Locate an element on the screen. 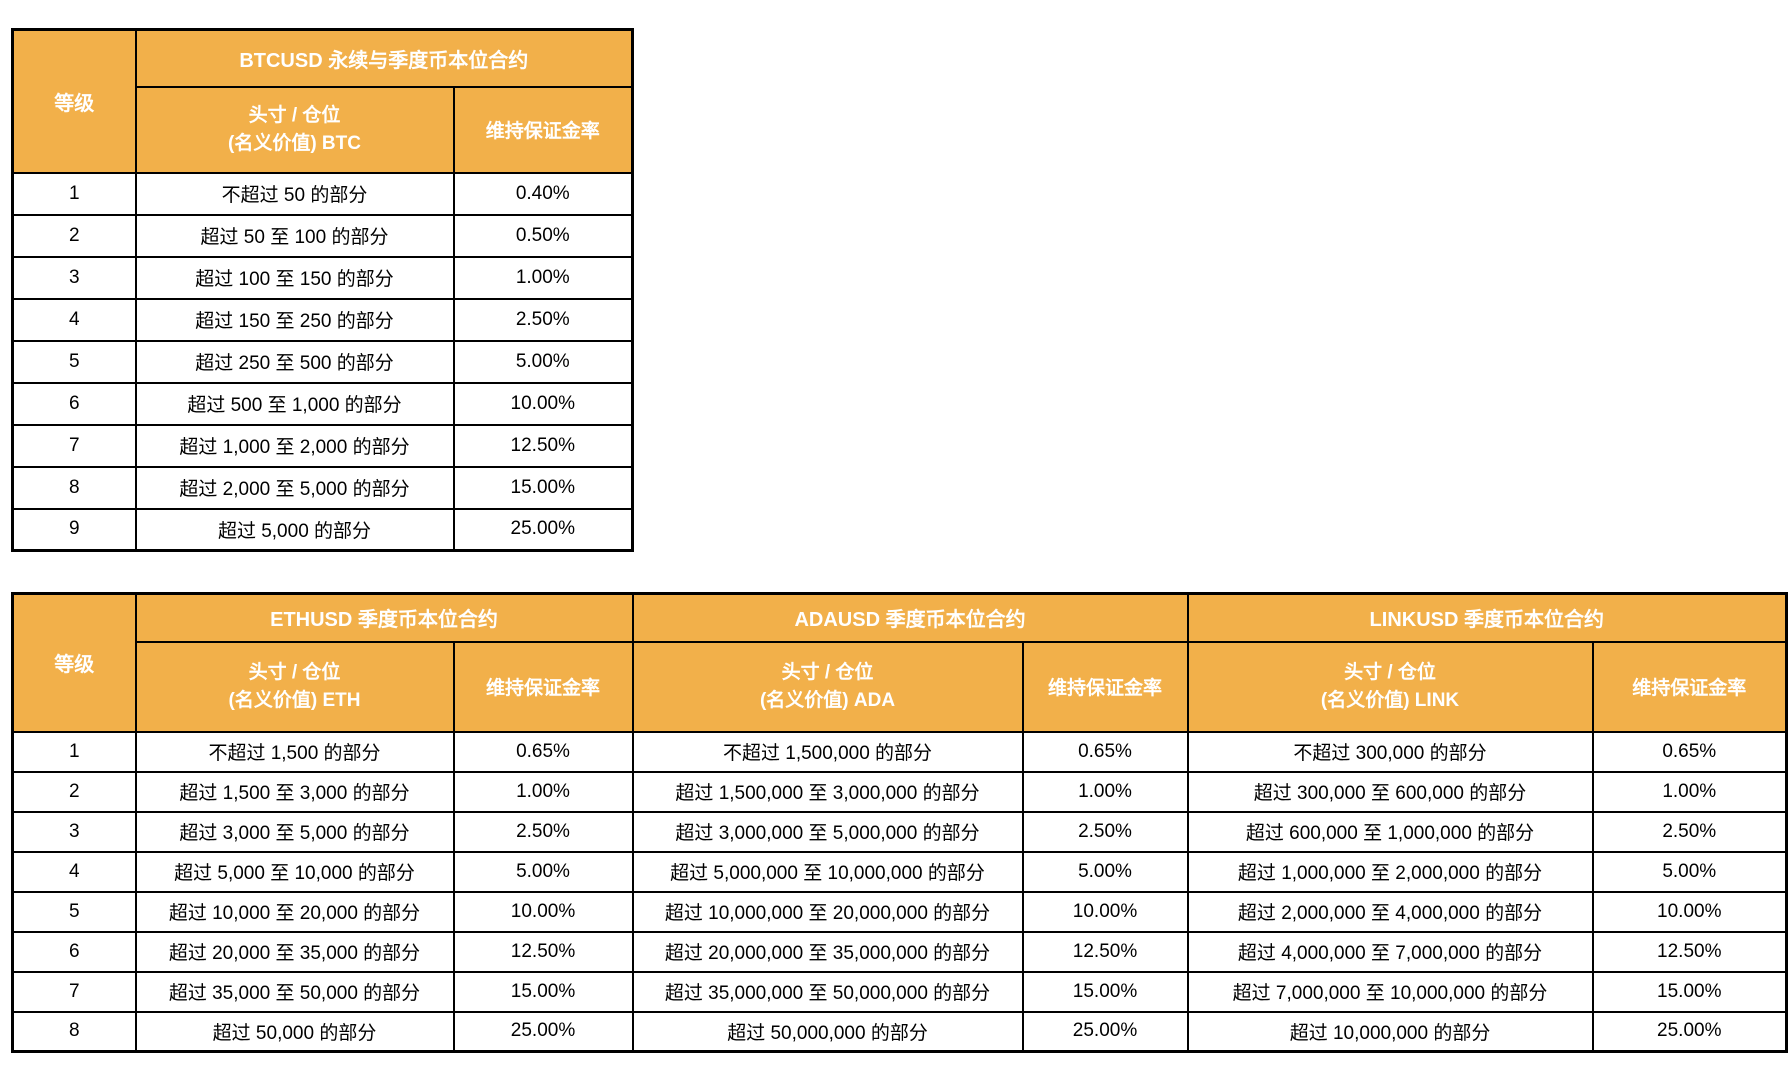  ada-table-title-cell: ADAUSD 季度币本位合约 is located at coordinates (910, 617).